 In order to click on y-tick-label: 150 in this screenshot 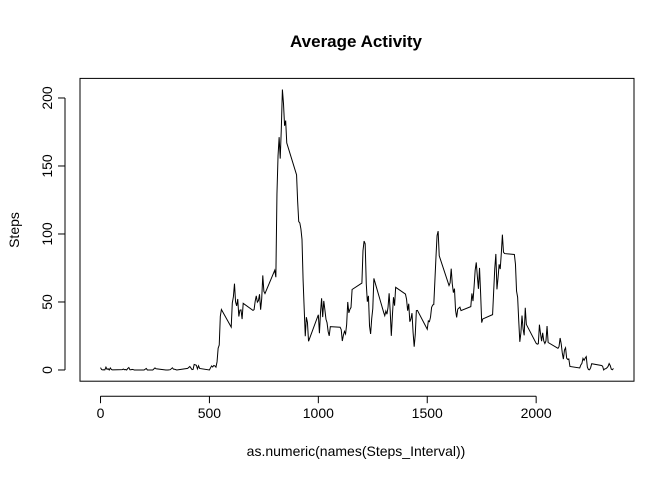, I will do `click(47, 166)`.